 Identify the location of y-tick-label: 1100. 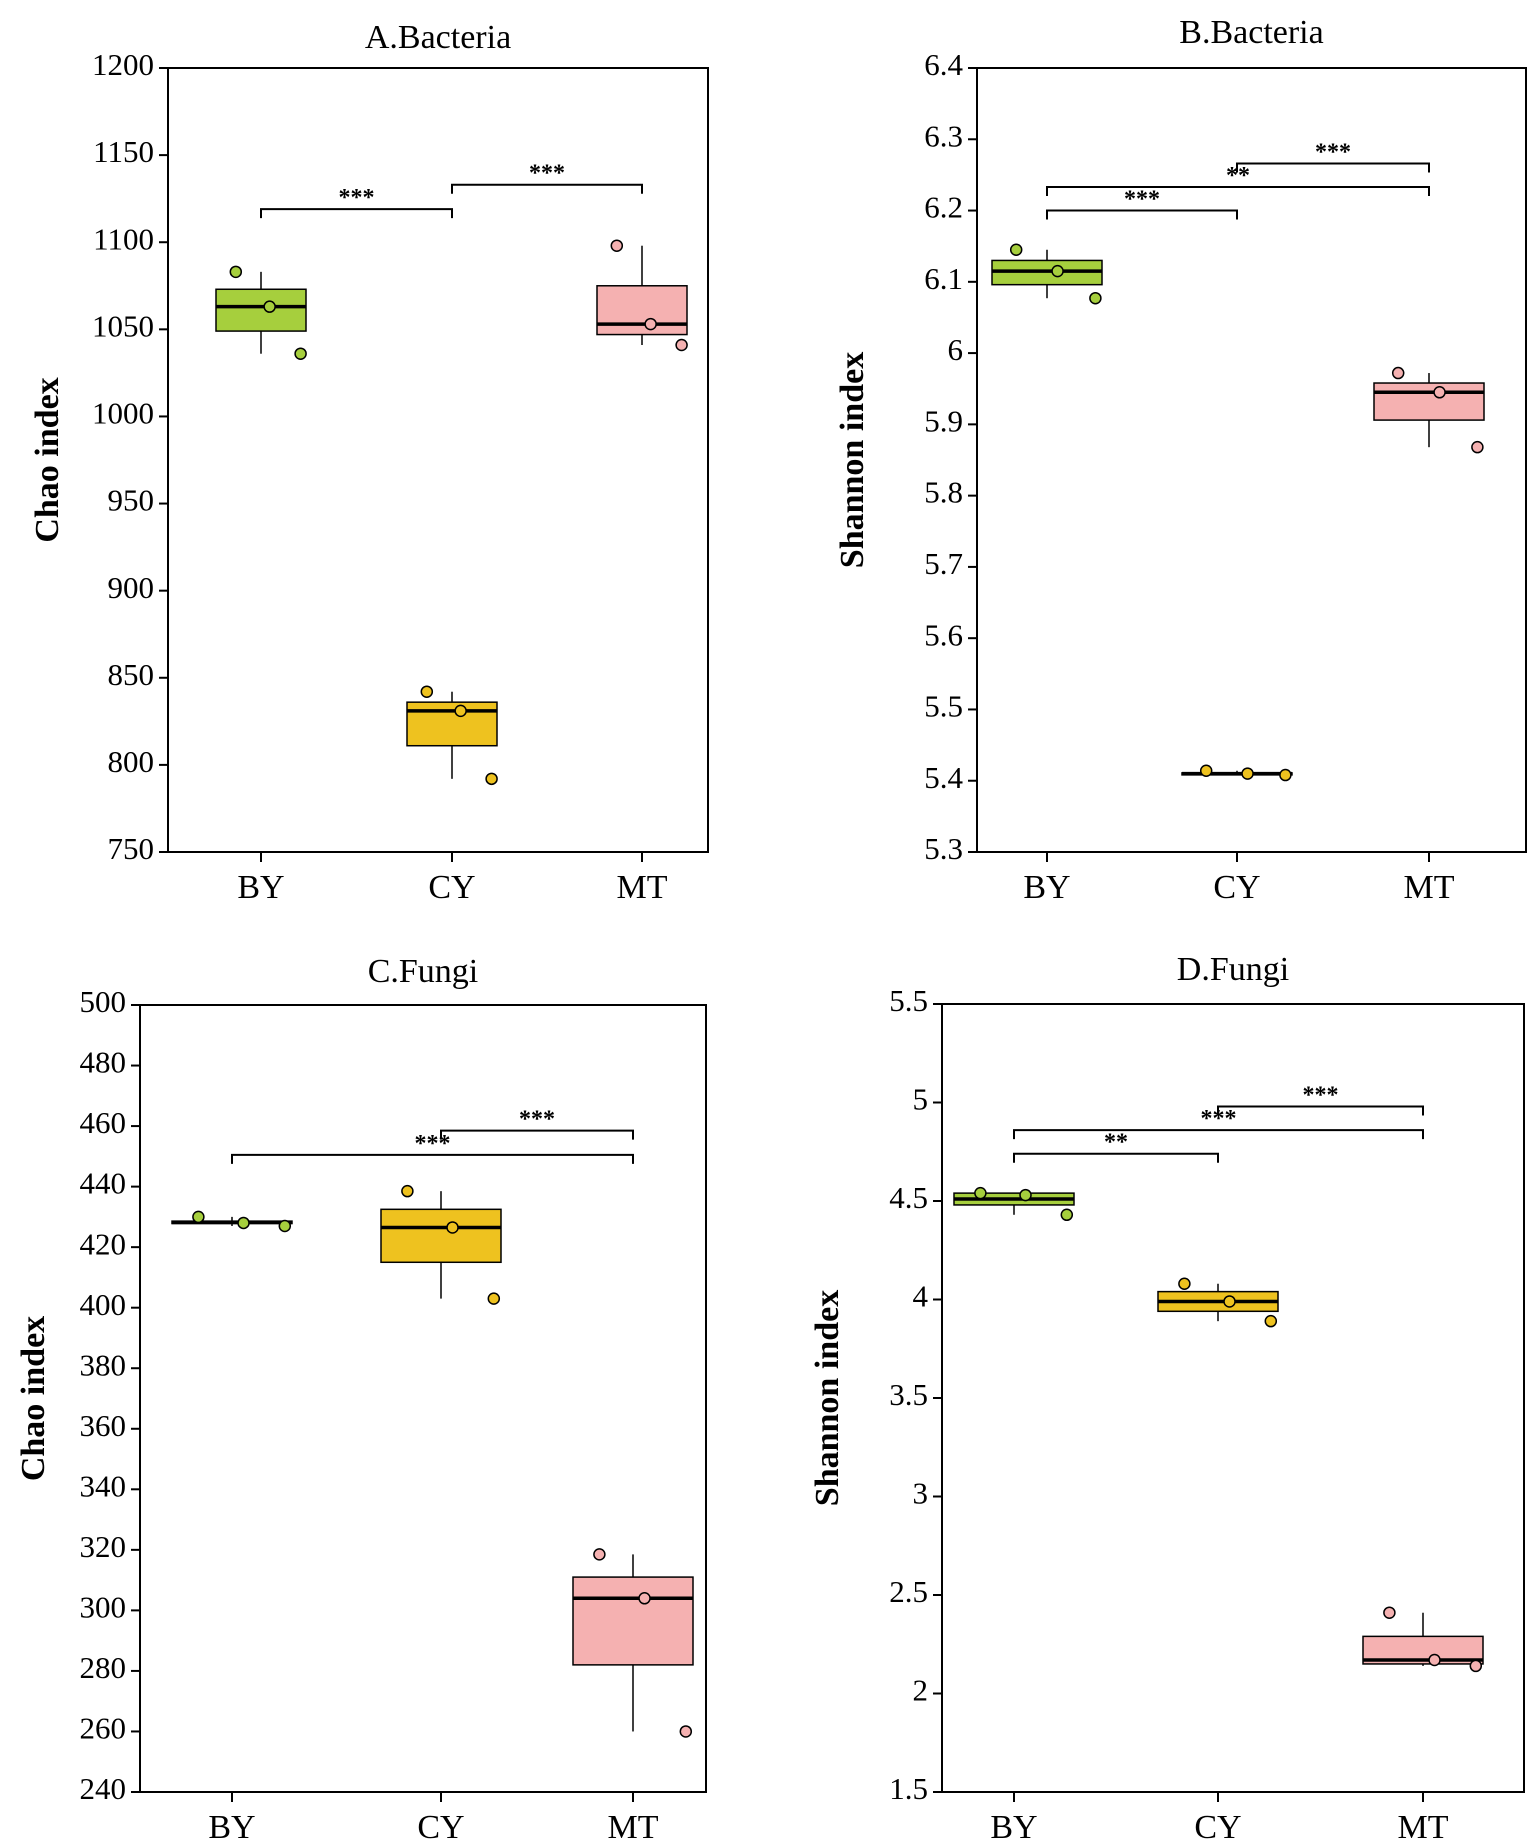
(123, 238).